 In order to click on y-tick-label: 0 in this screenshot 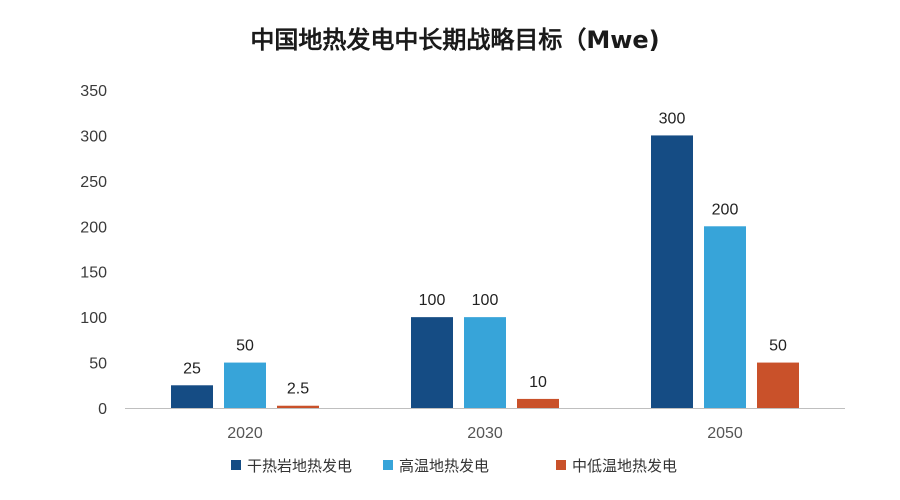, I will do `click(102, 409)`.